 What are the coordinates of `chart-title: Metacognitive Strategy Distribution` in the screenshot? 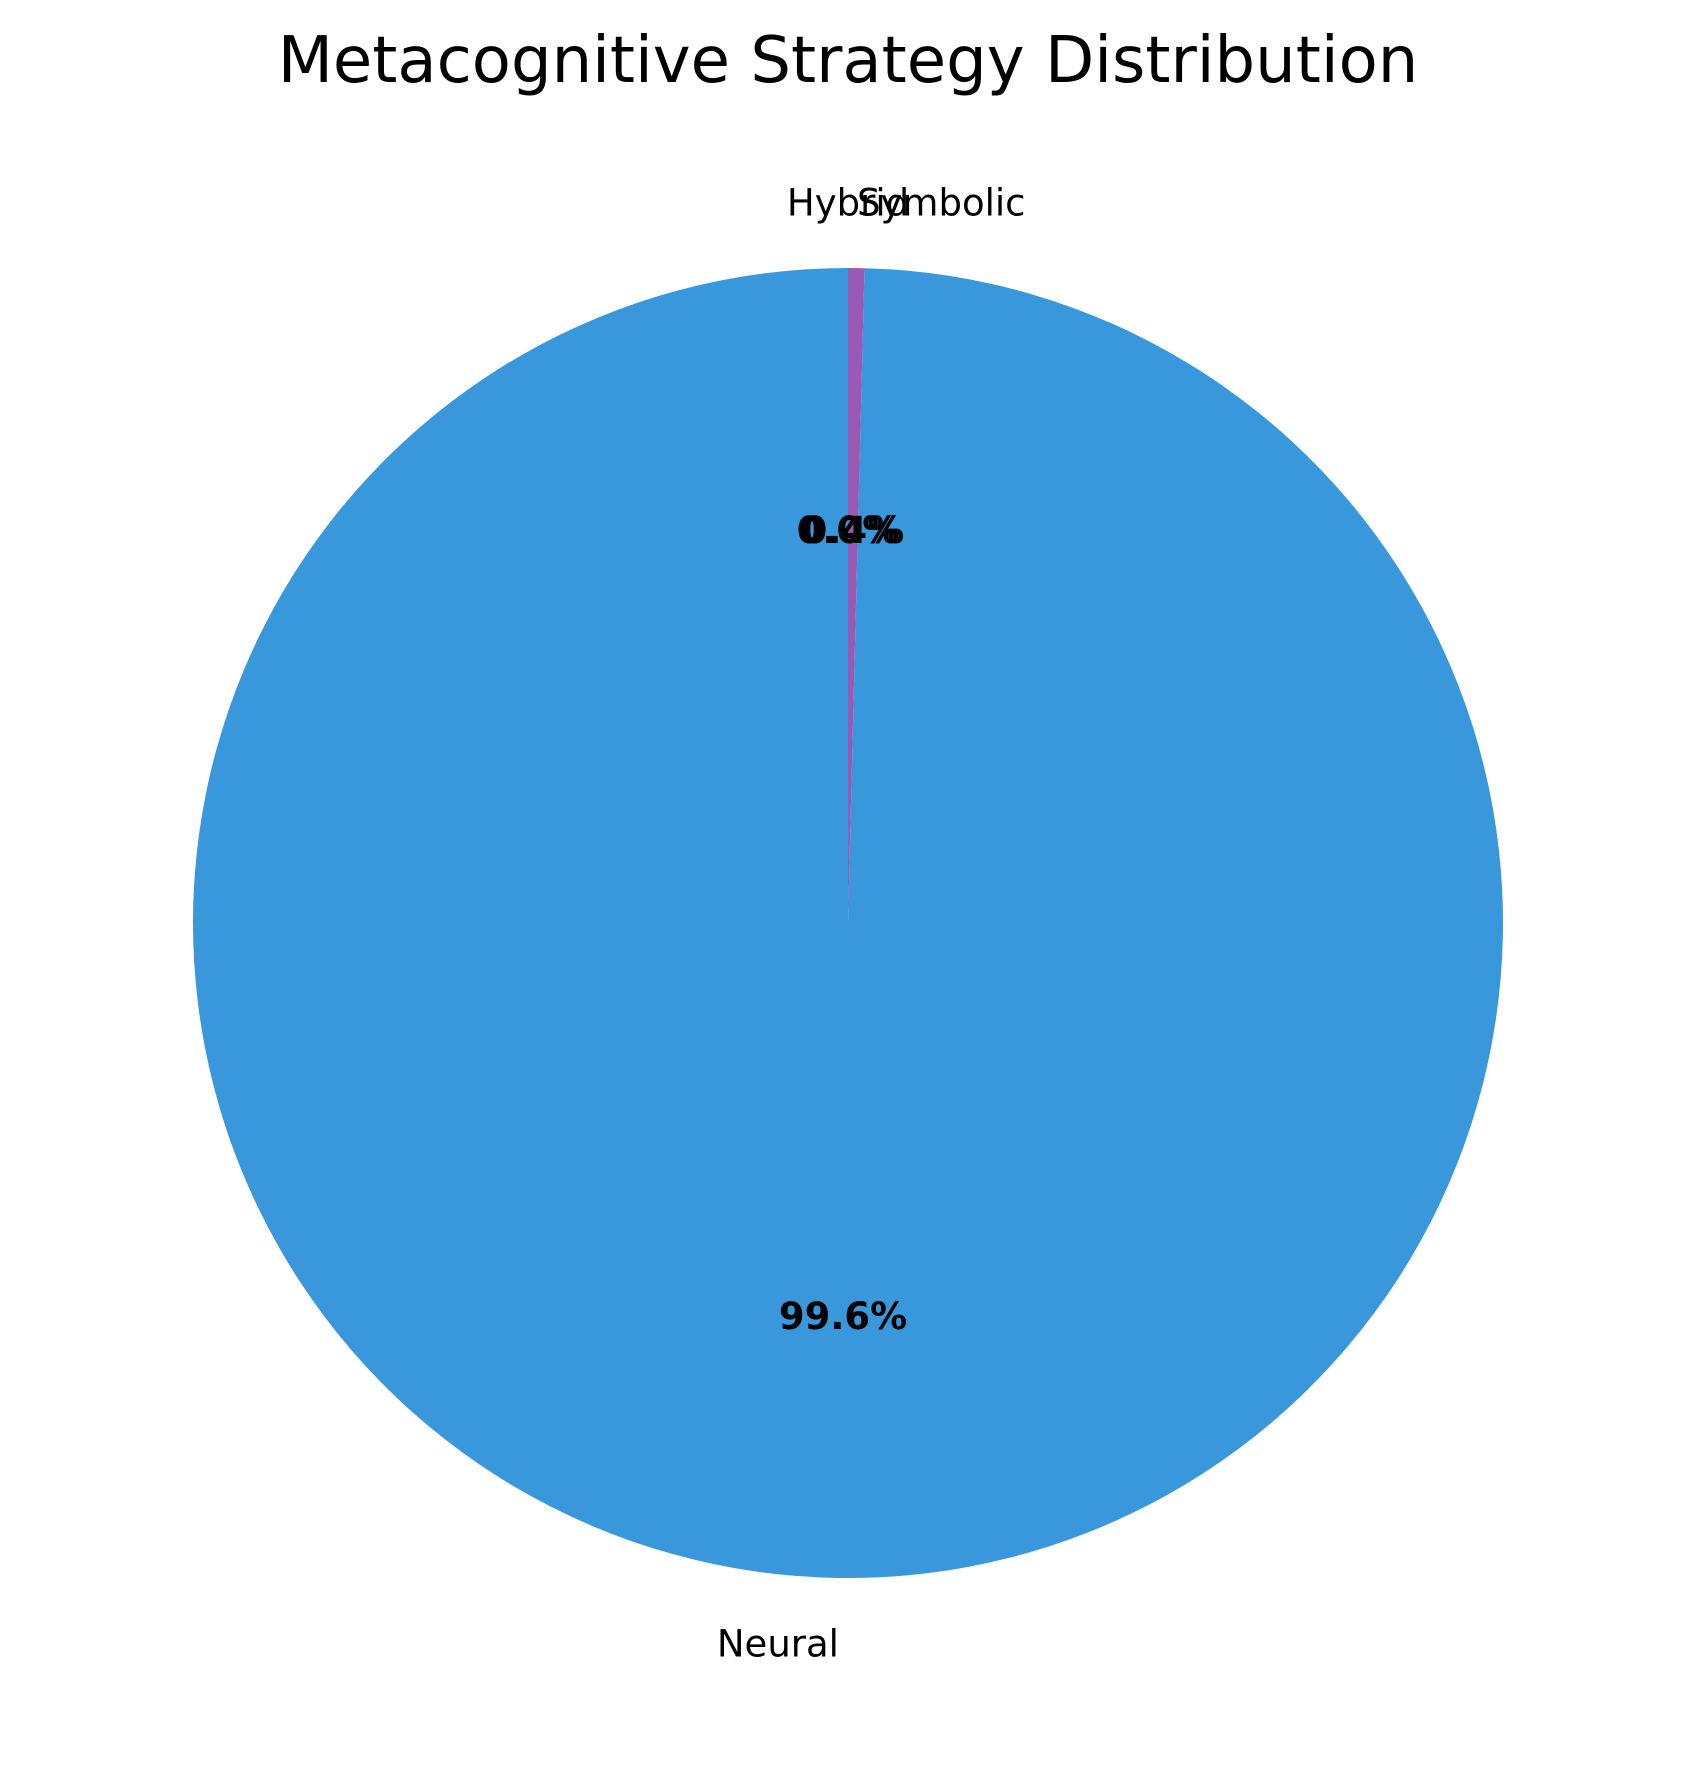 It's located at (848, 61).